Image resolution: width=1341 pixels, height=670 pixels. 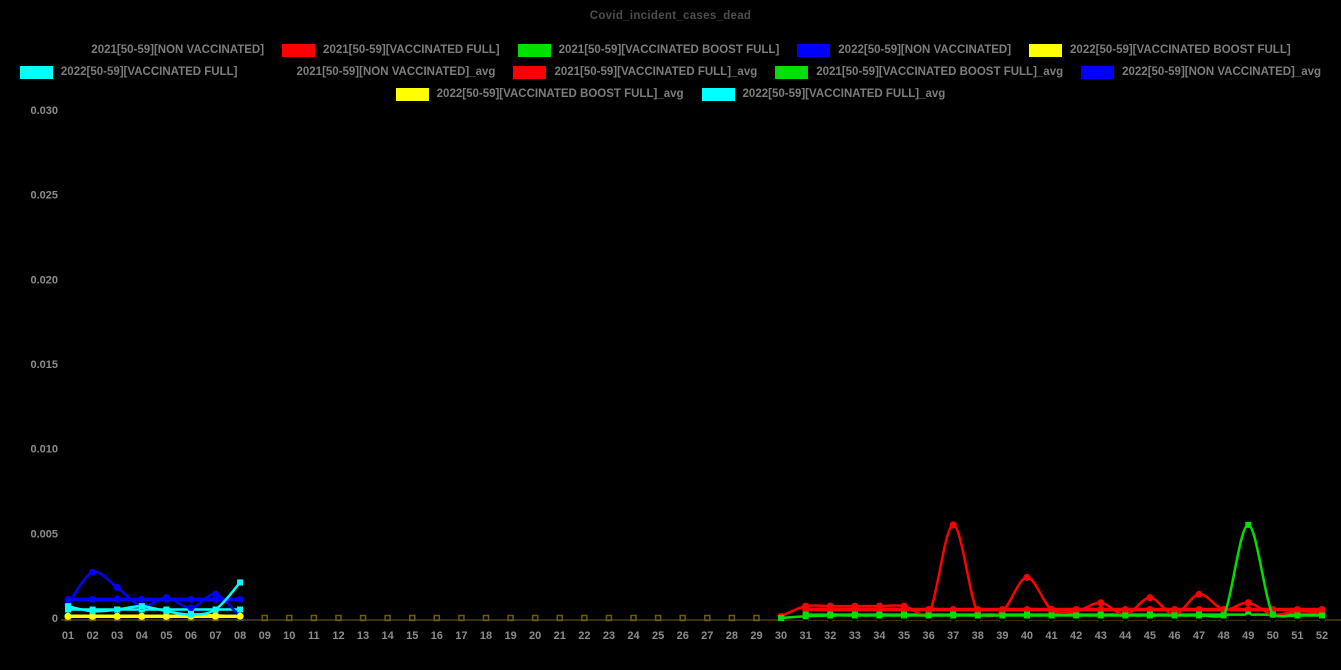 I want to click on legend-item: 2022[50-59][VACCINATED BOOST FULL]_avg, so click(x=539, y=94).